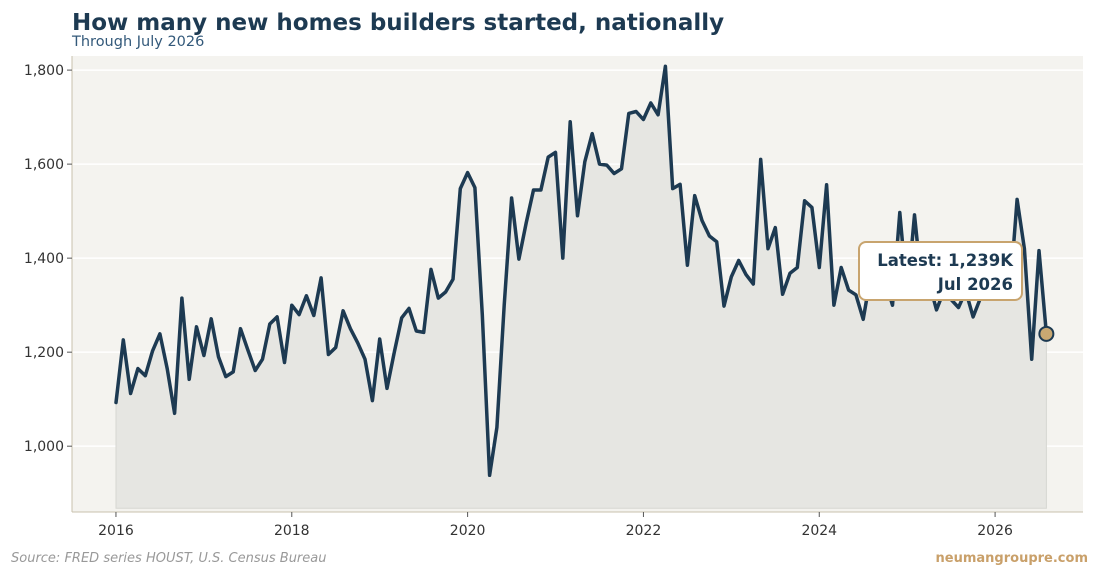 The width and height of the screenshot is (1100, 572). Describe the element at coordinates (555, 525) in the screenshot. I see `x-axis-ticks: 2016 2018 2020 2022 2024 2026` at that location.